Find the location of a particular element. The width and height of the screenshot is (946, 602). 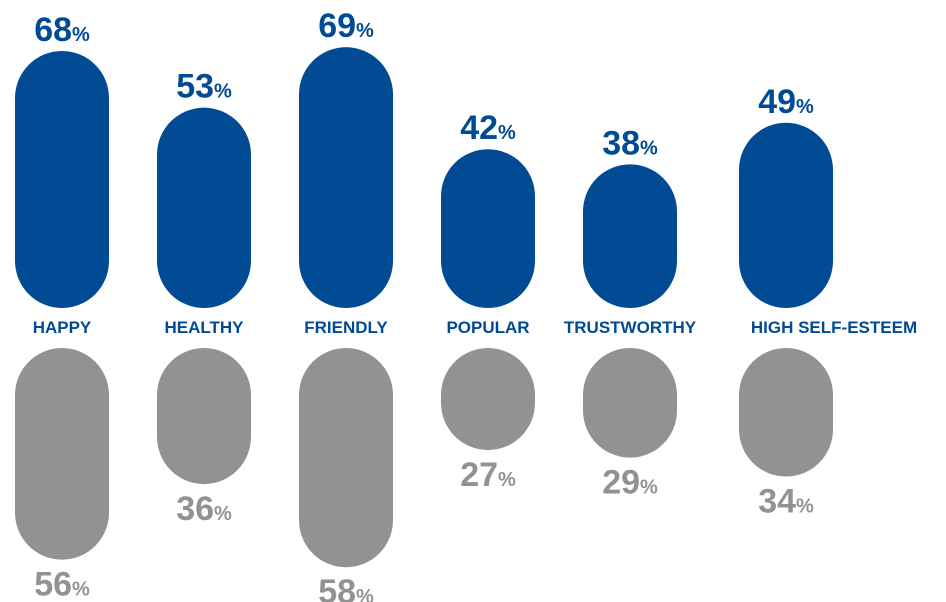

category-label-trustworthy: TRUSTWORTHY is located at coordinates (630, 327).